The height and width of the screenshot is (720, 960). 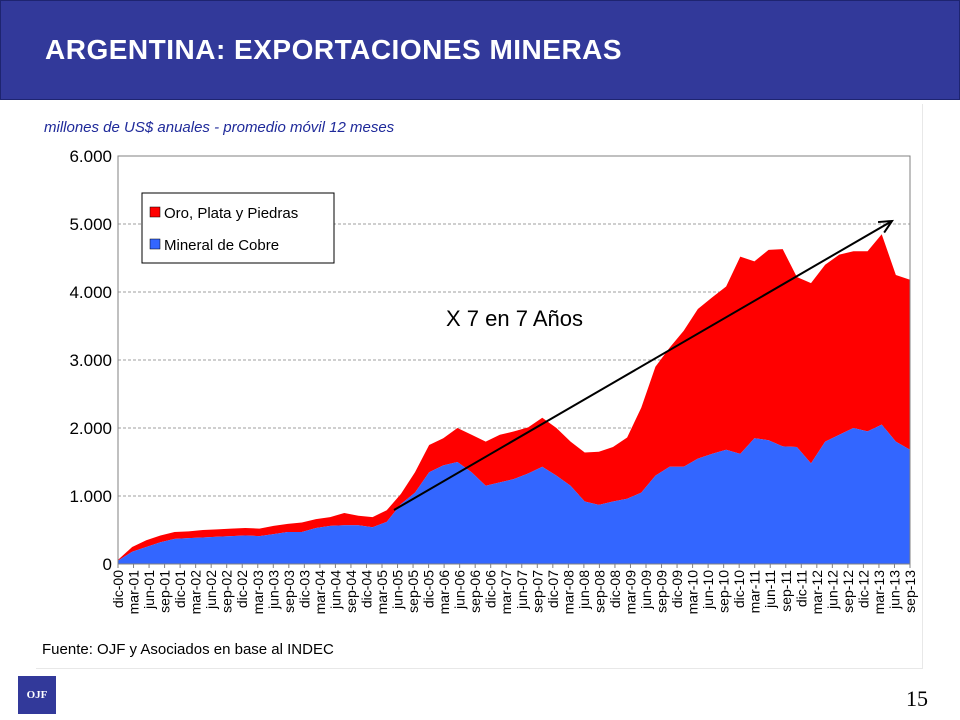 I want to click on x-tick-label: dic-10, so click(x=739, y=589).